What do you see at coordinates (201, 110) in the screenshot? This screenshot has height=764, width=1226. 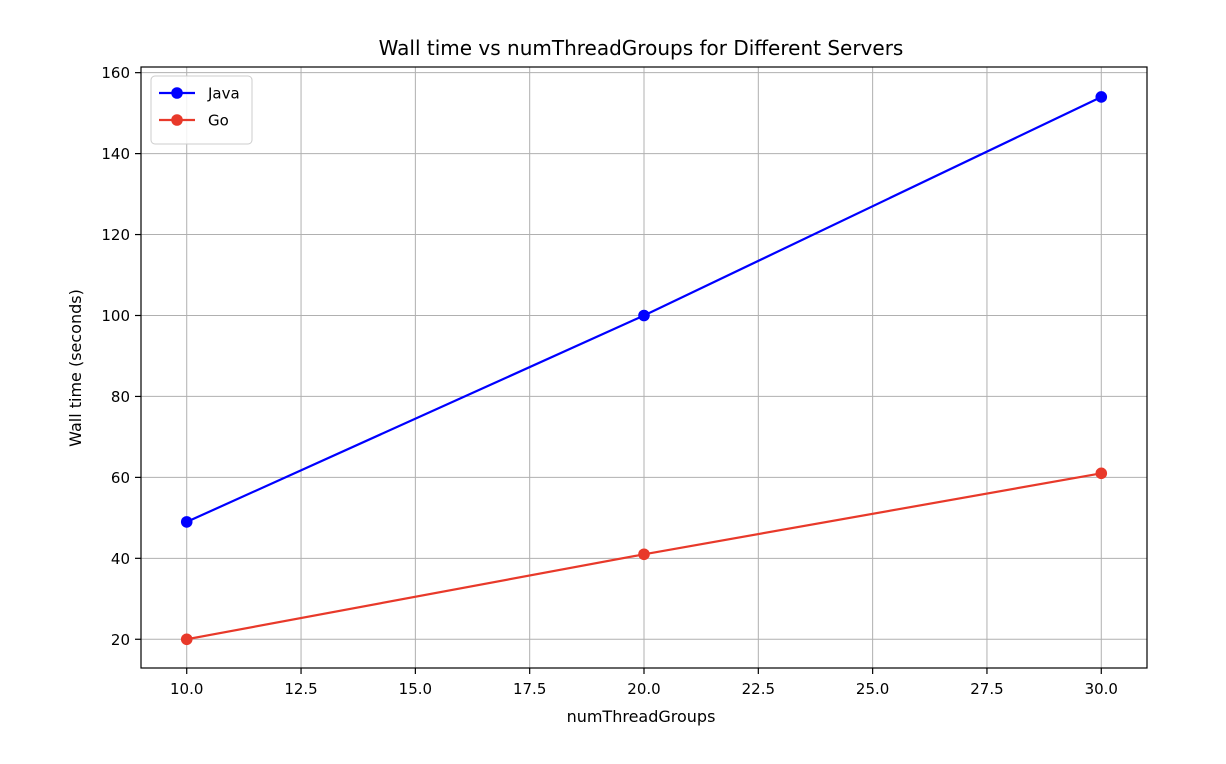 I see `legend: Java Go` at bounding box center [201, 110].